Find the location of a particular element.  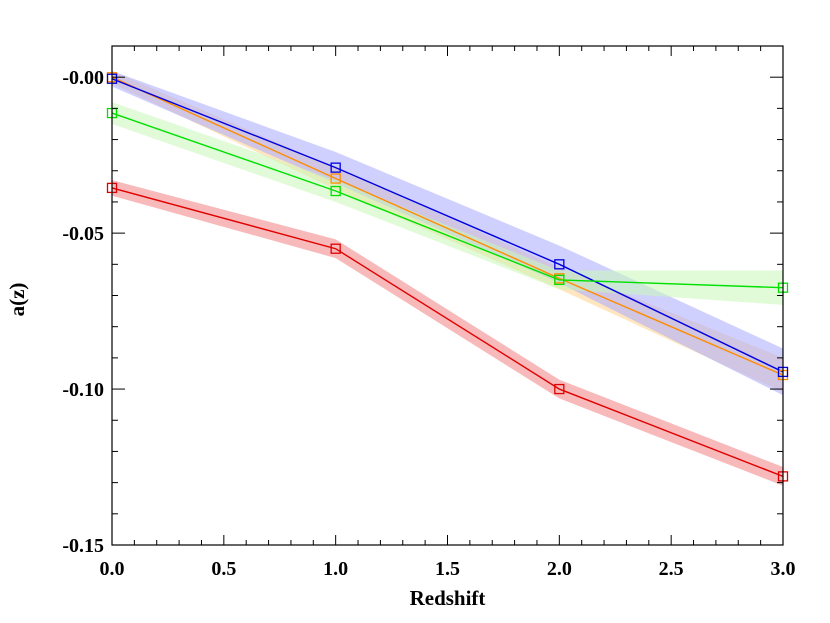

marker-orange is located at coordinates (335, 178).